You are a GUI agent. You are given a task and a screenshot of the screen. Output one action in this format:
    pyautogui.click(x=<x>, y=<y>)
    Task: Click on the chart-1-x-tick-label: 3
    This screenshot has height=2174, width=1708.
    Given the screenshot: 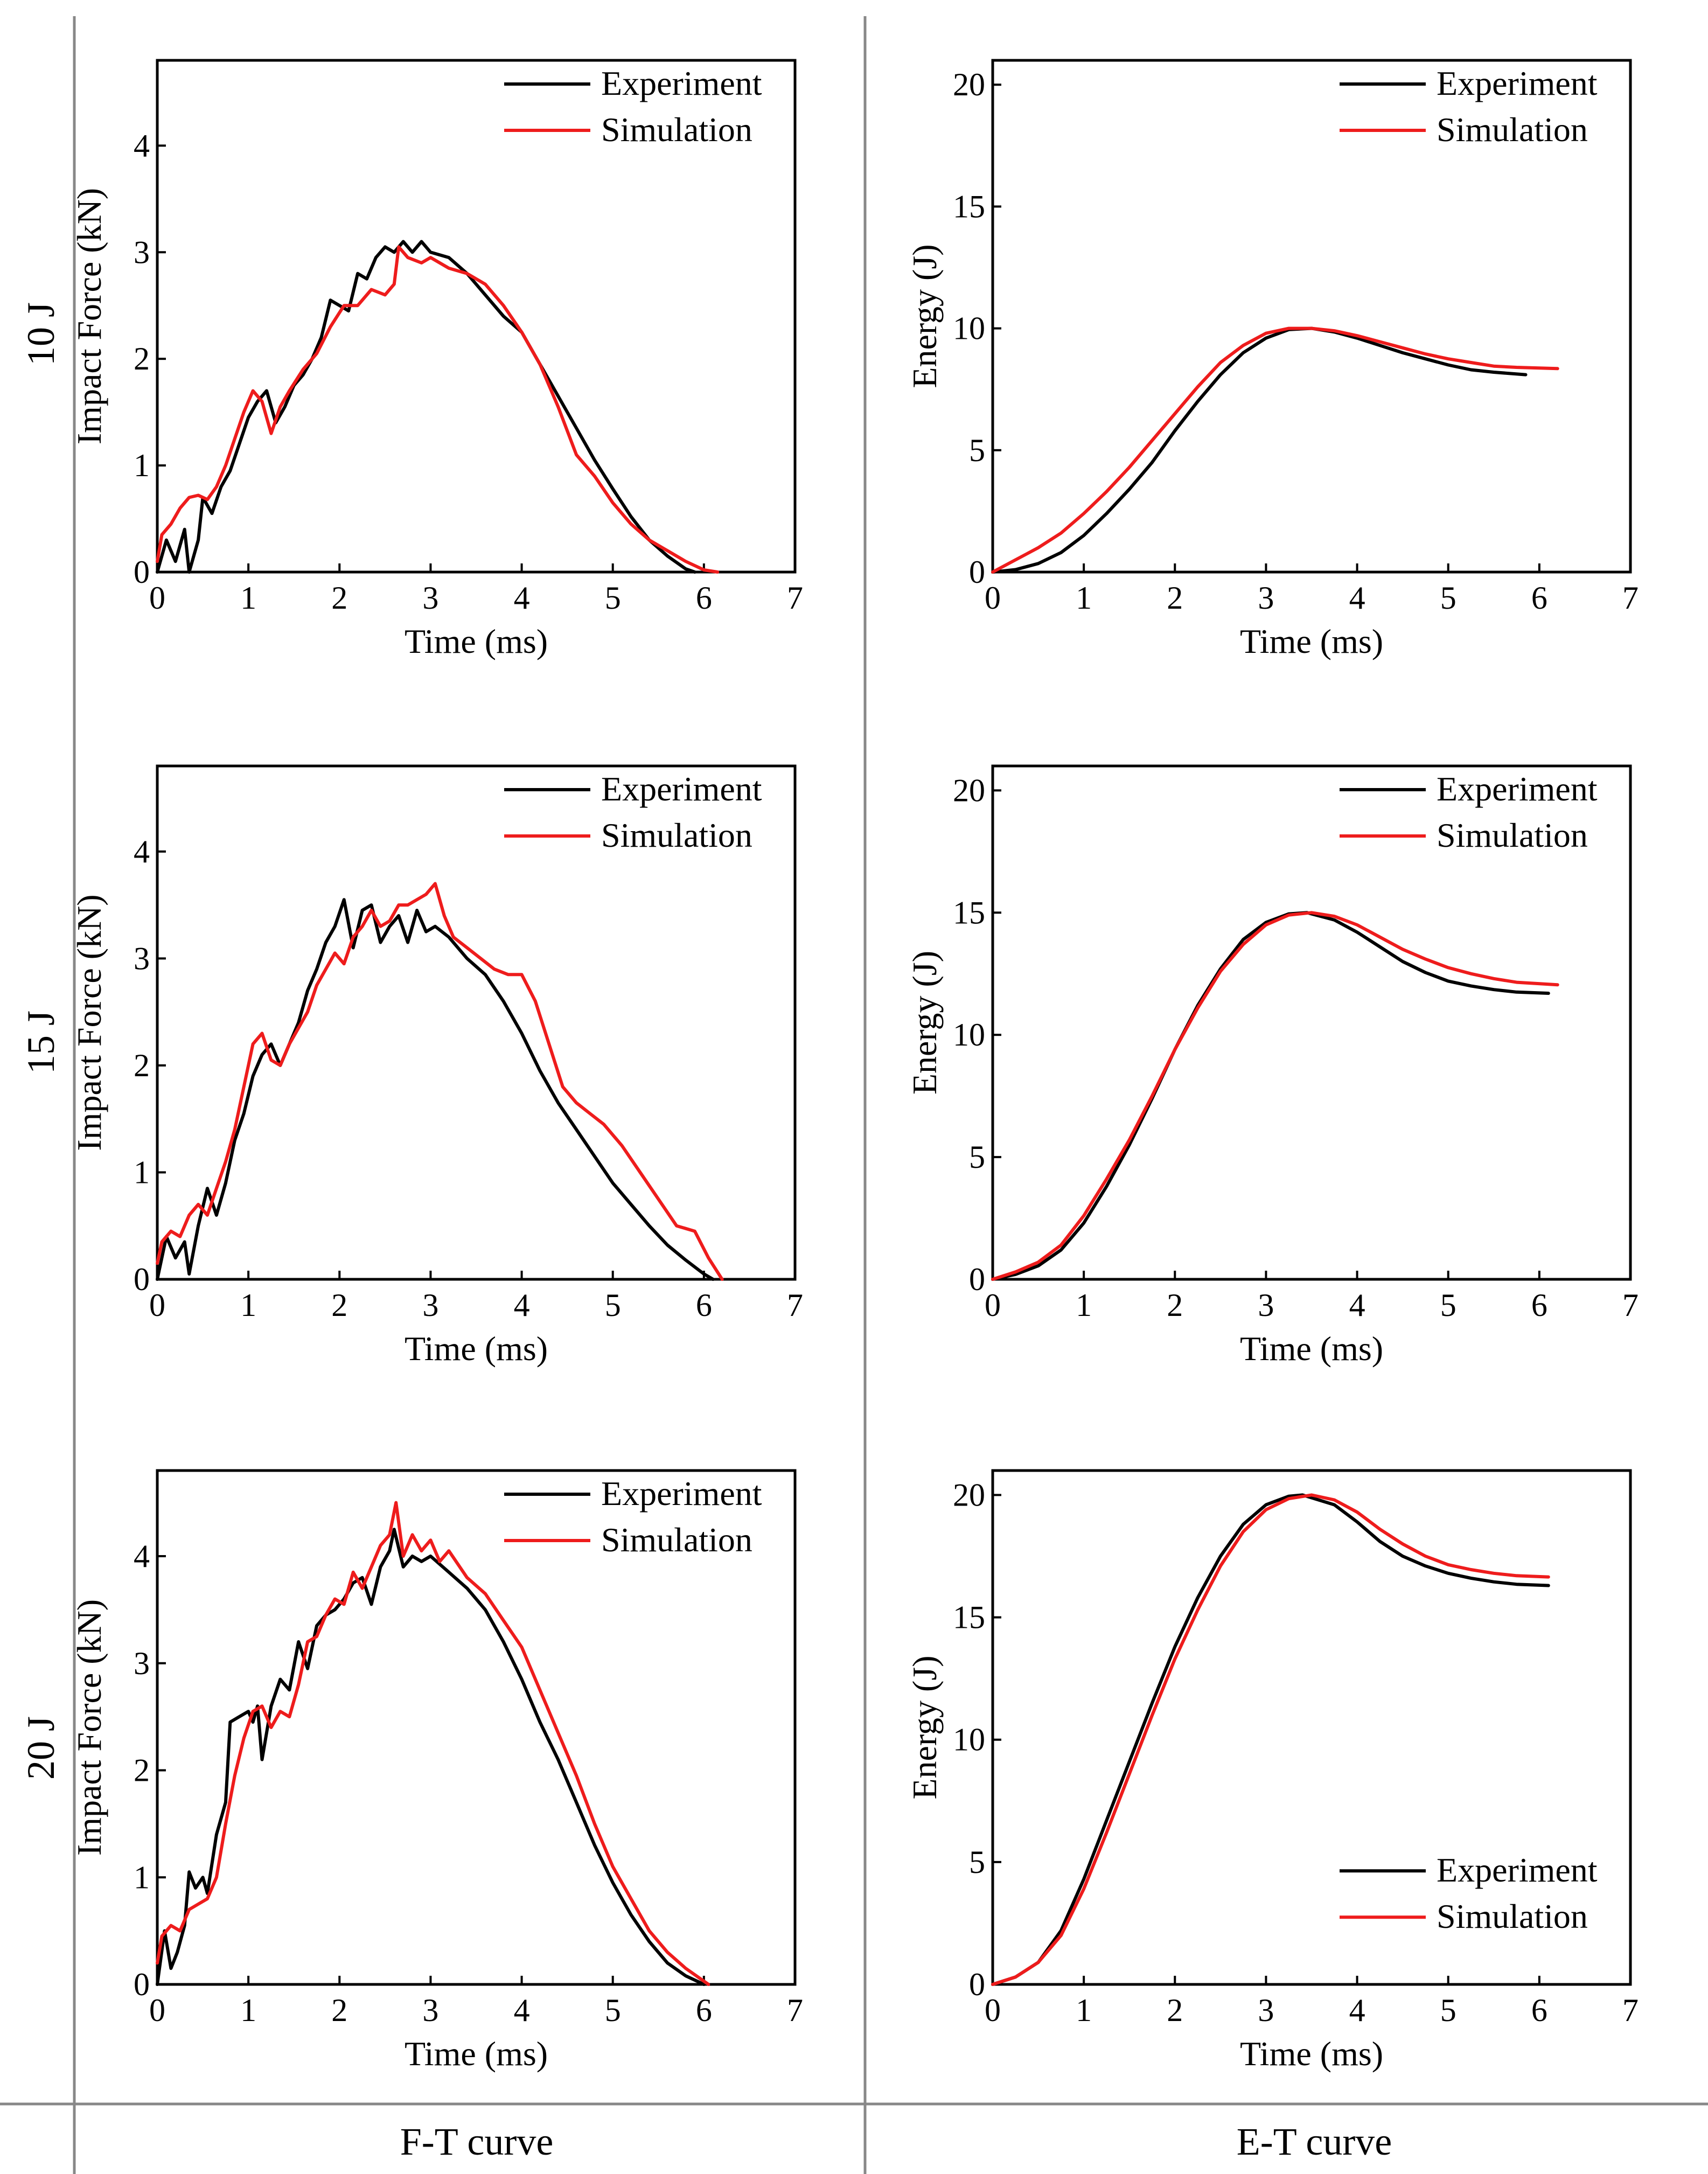 What is the action you would take?
    pyautogui.click(x=430, y=598)
    